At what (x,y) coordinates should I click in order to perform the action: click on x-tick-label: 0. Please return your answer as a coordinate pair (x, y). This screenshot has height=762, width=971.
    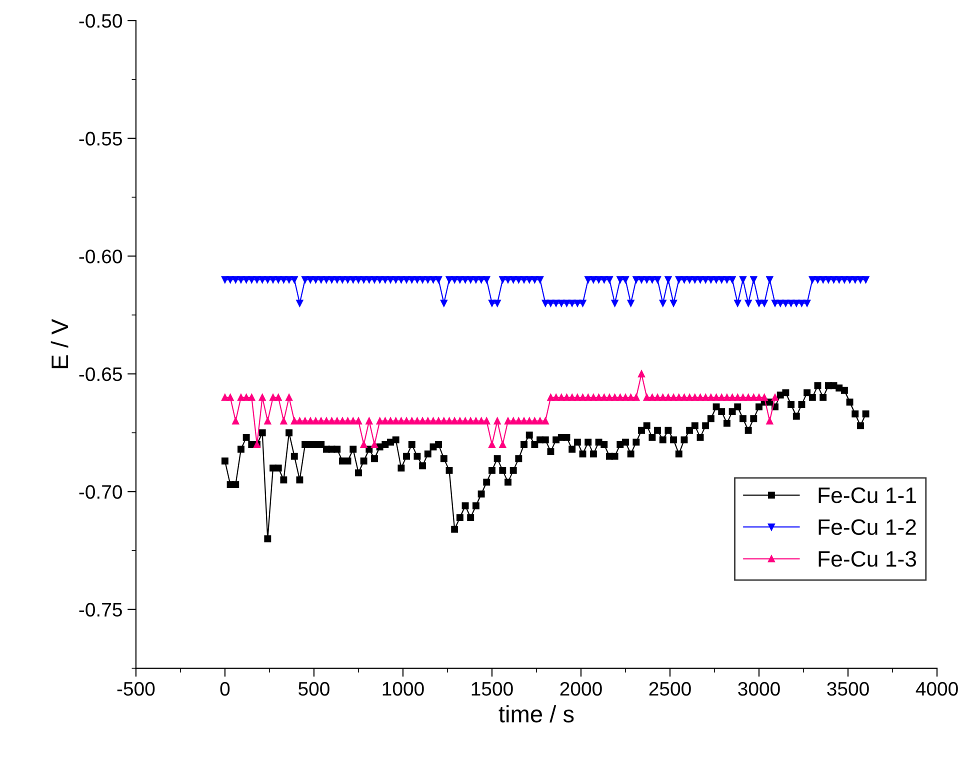
    Looking at the image, I should click on (225, 689).